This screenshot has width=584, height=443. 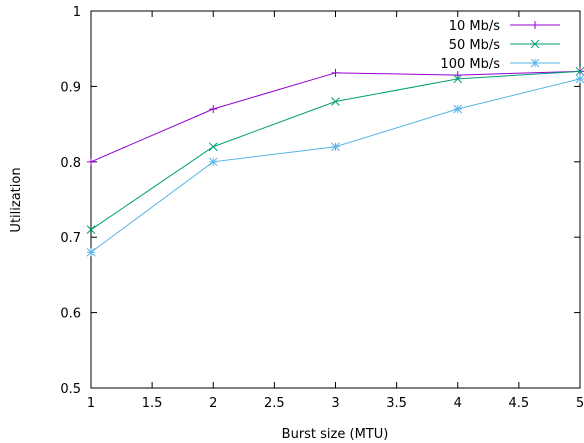 What do you see at coordinates (335, 403) in the screenshot?
I see `x-tick-label: 3` at bounding box center [335, 403].